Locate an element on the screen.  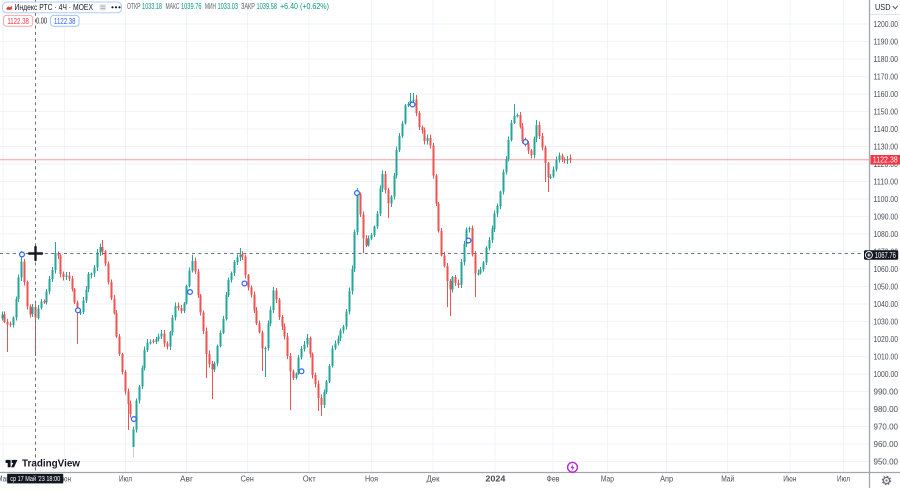
svg-text: ср 17 Май '23 18:00 is located at coordinates (35, 479).